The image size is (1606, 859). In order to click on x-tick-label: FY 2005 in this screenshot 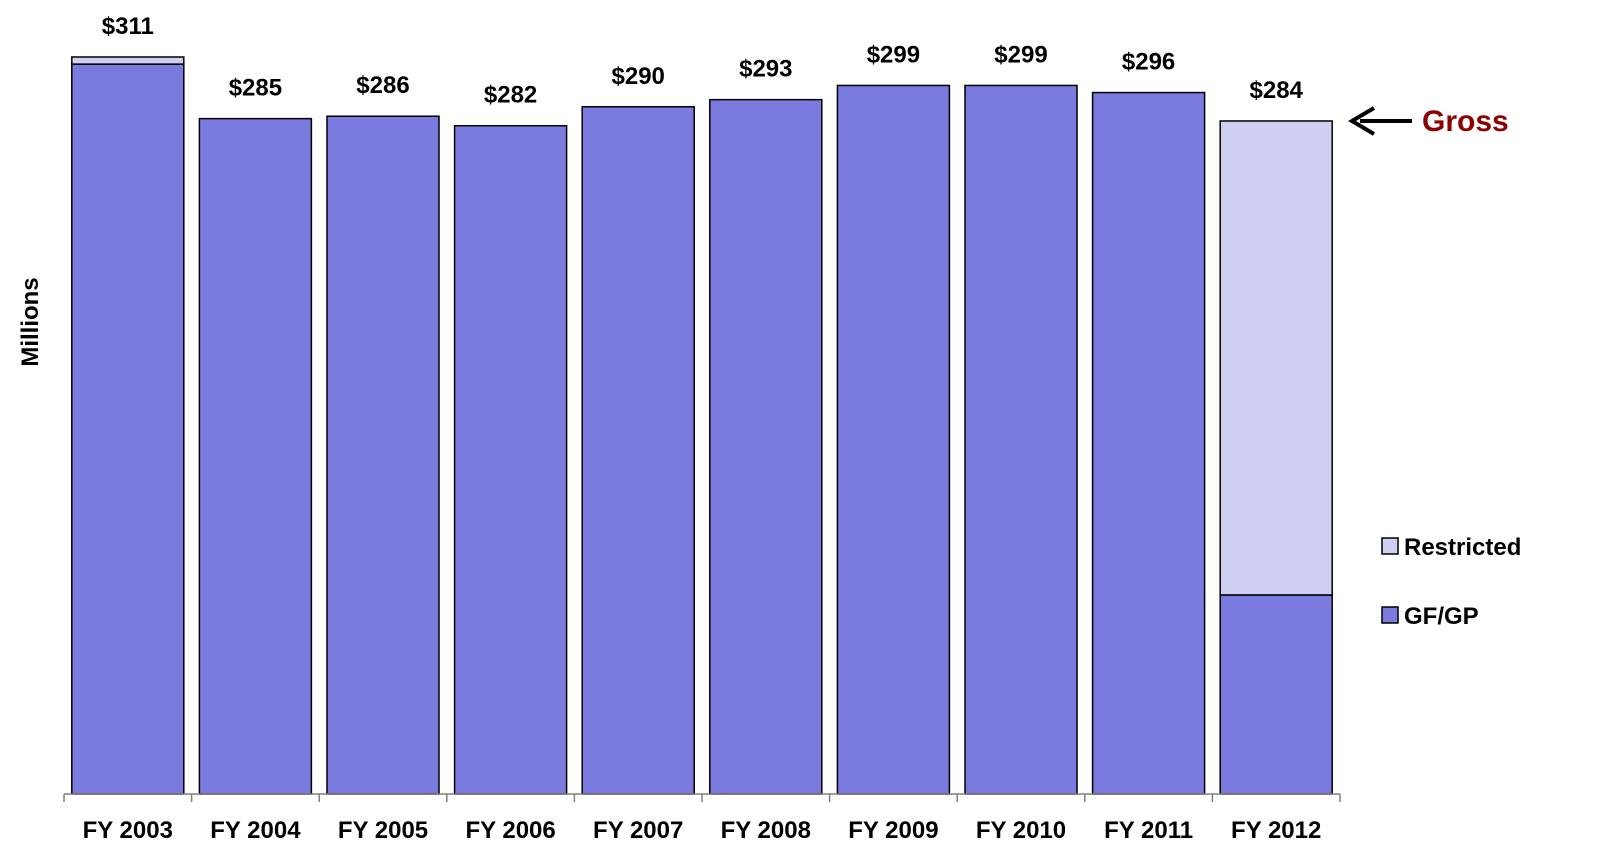, I will do `click(383, 830)`.